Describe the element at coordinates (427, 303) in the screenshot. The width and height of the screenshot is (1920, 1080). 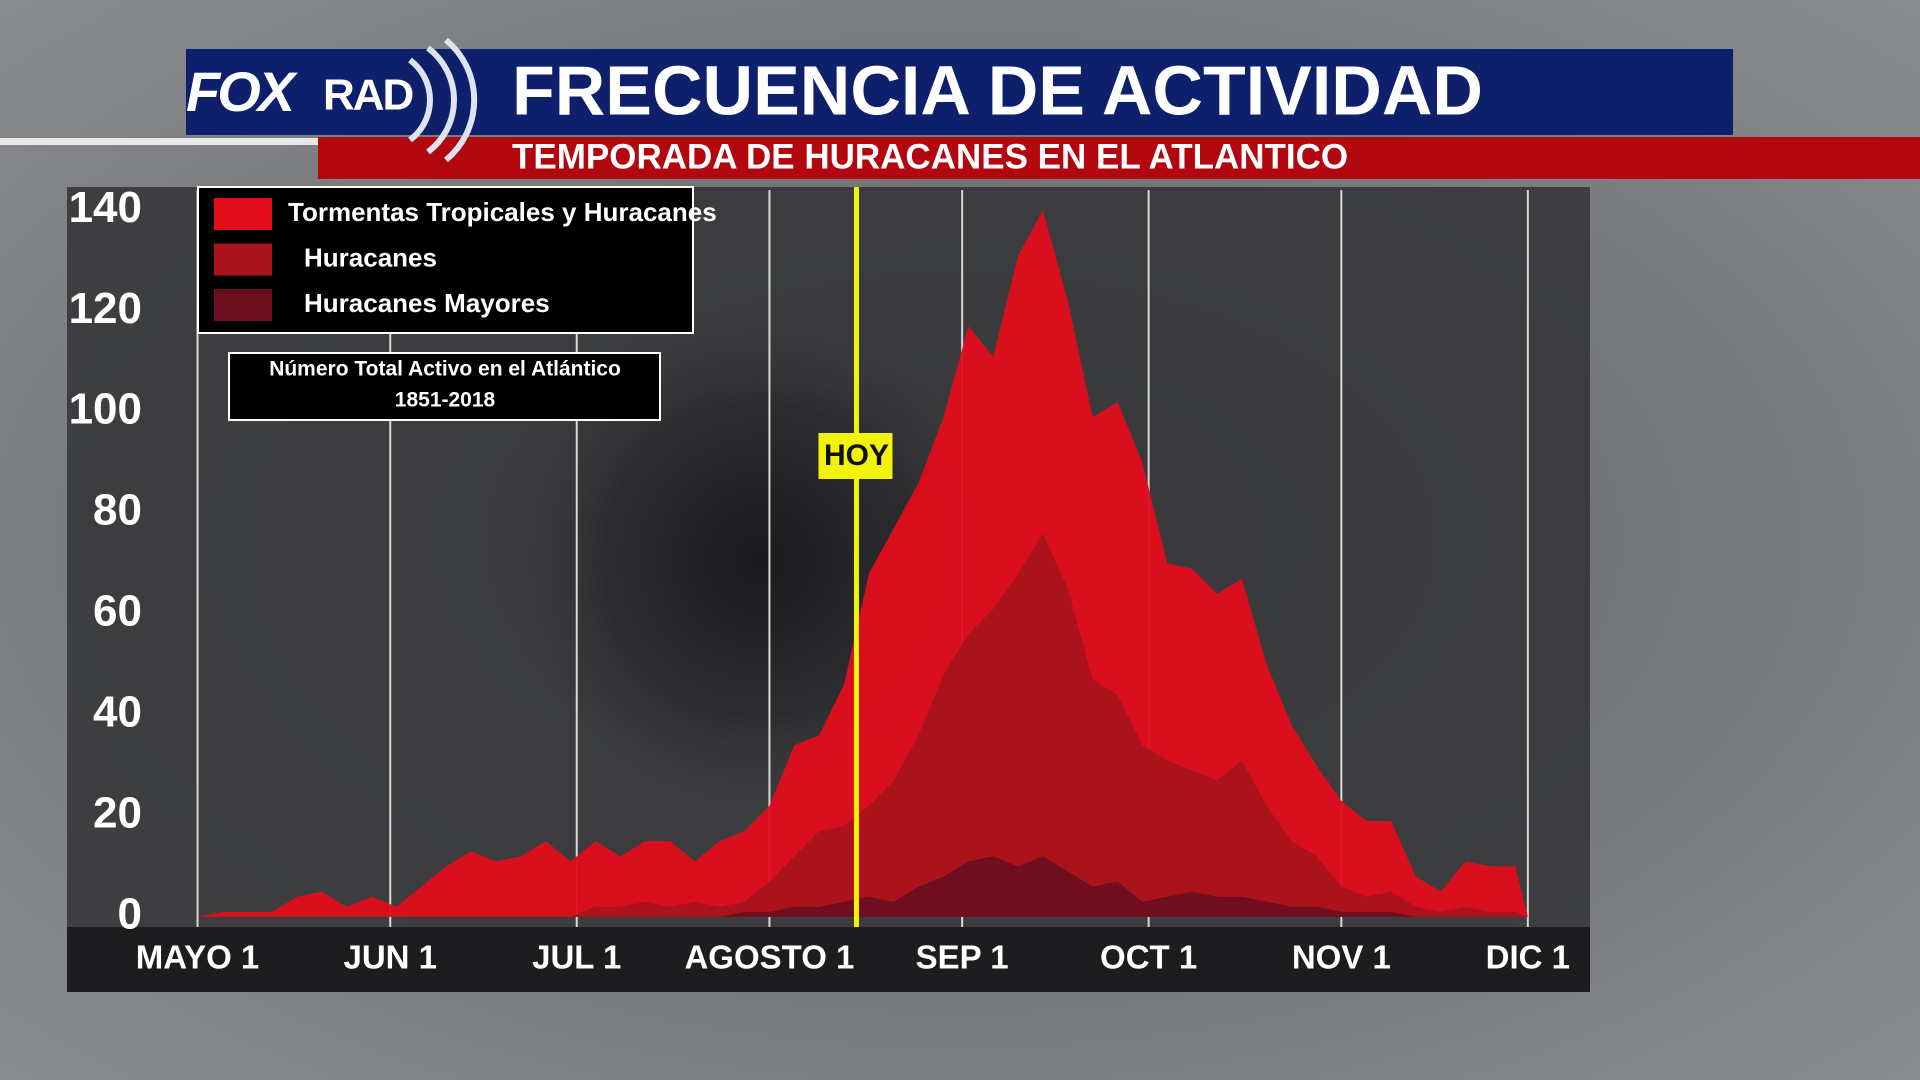
I see `legend-label: Huracanes Mayores` at that location.